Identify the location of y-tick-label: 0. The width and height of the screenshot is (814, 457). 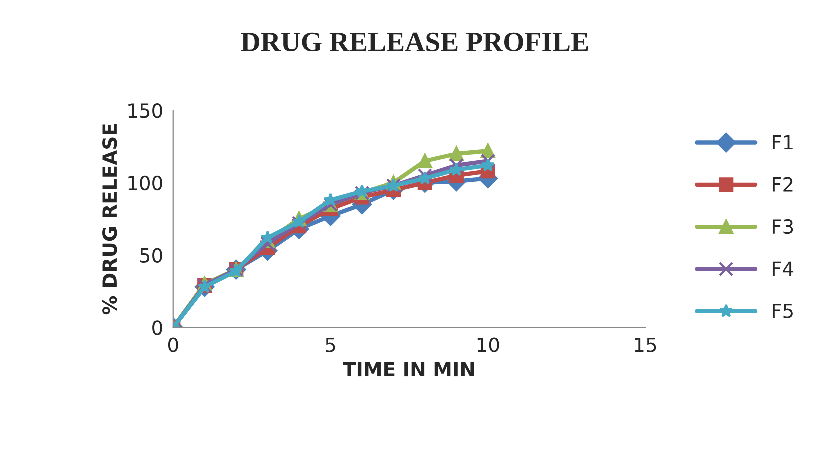
(157, 328).